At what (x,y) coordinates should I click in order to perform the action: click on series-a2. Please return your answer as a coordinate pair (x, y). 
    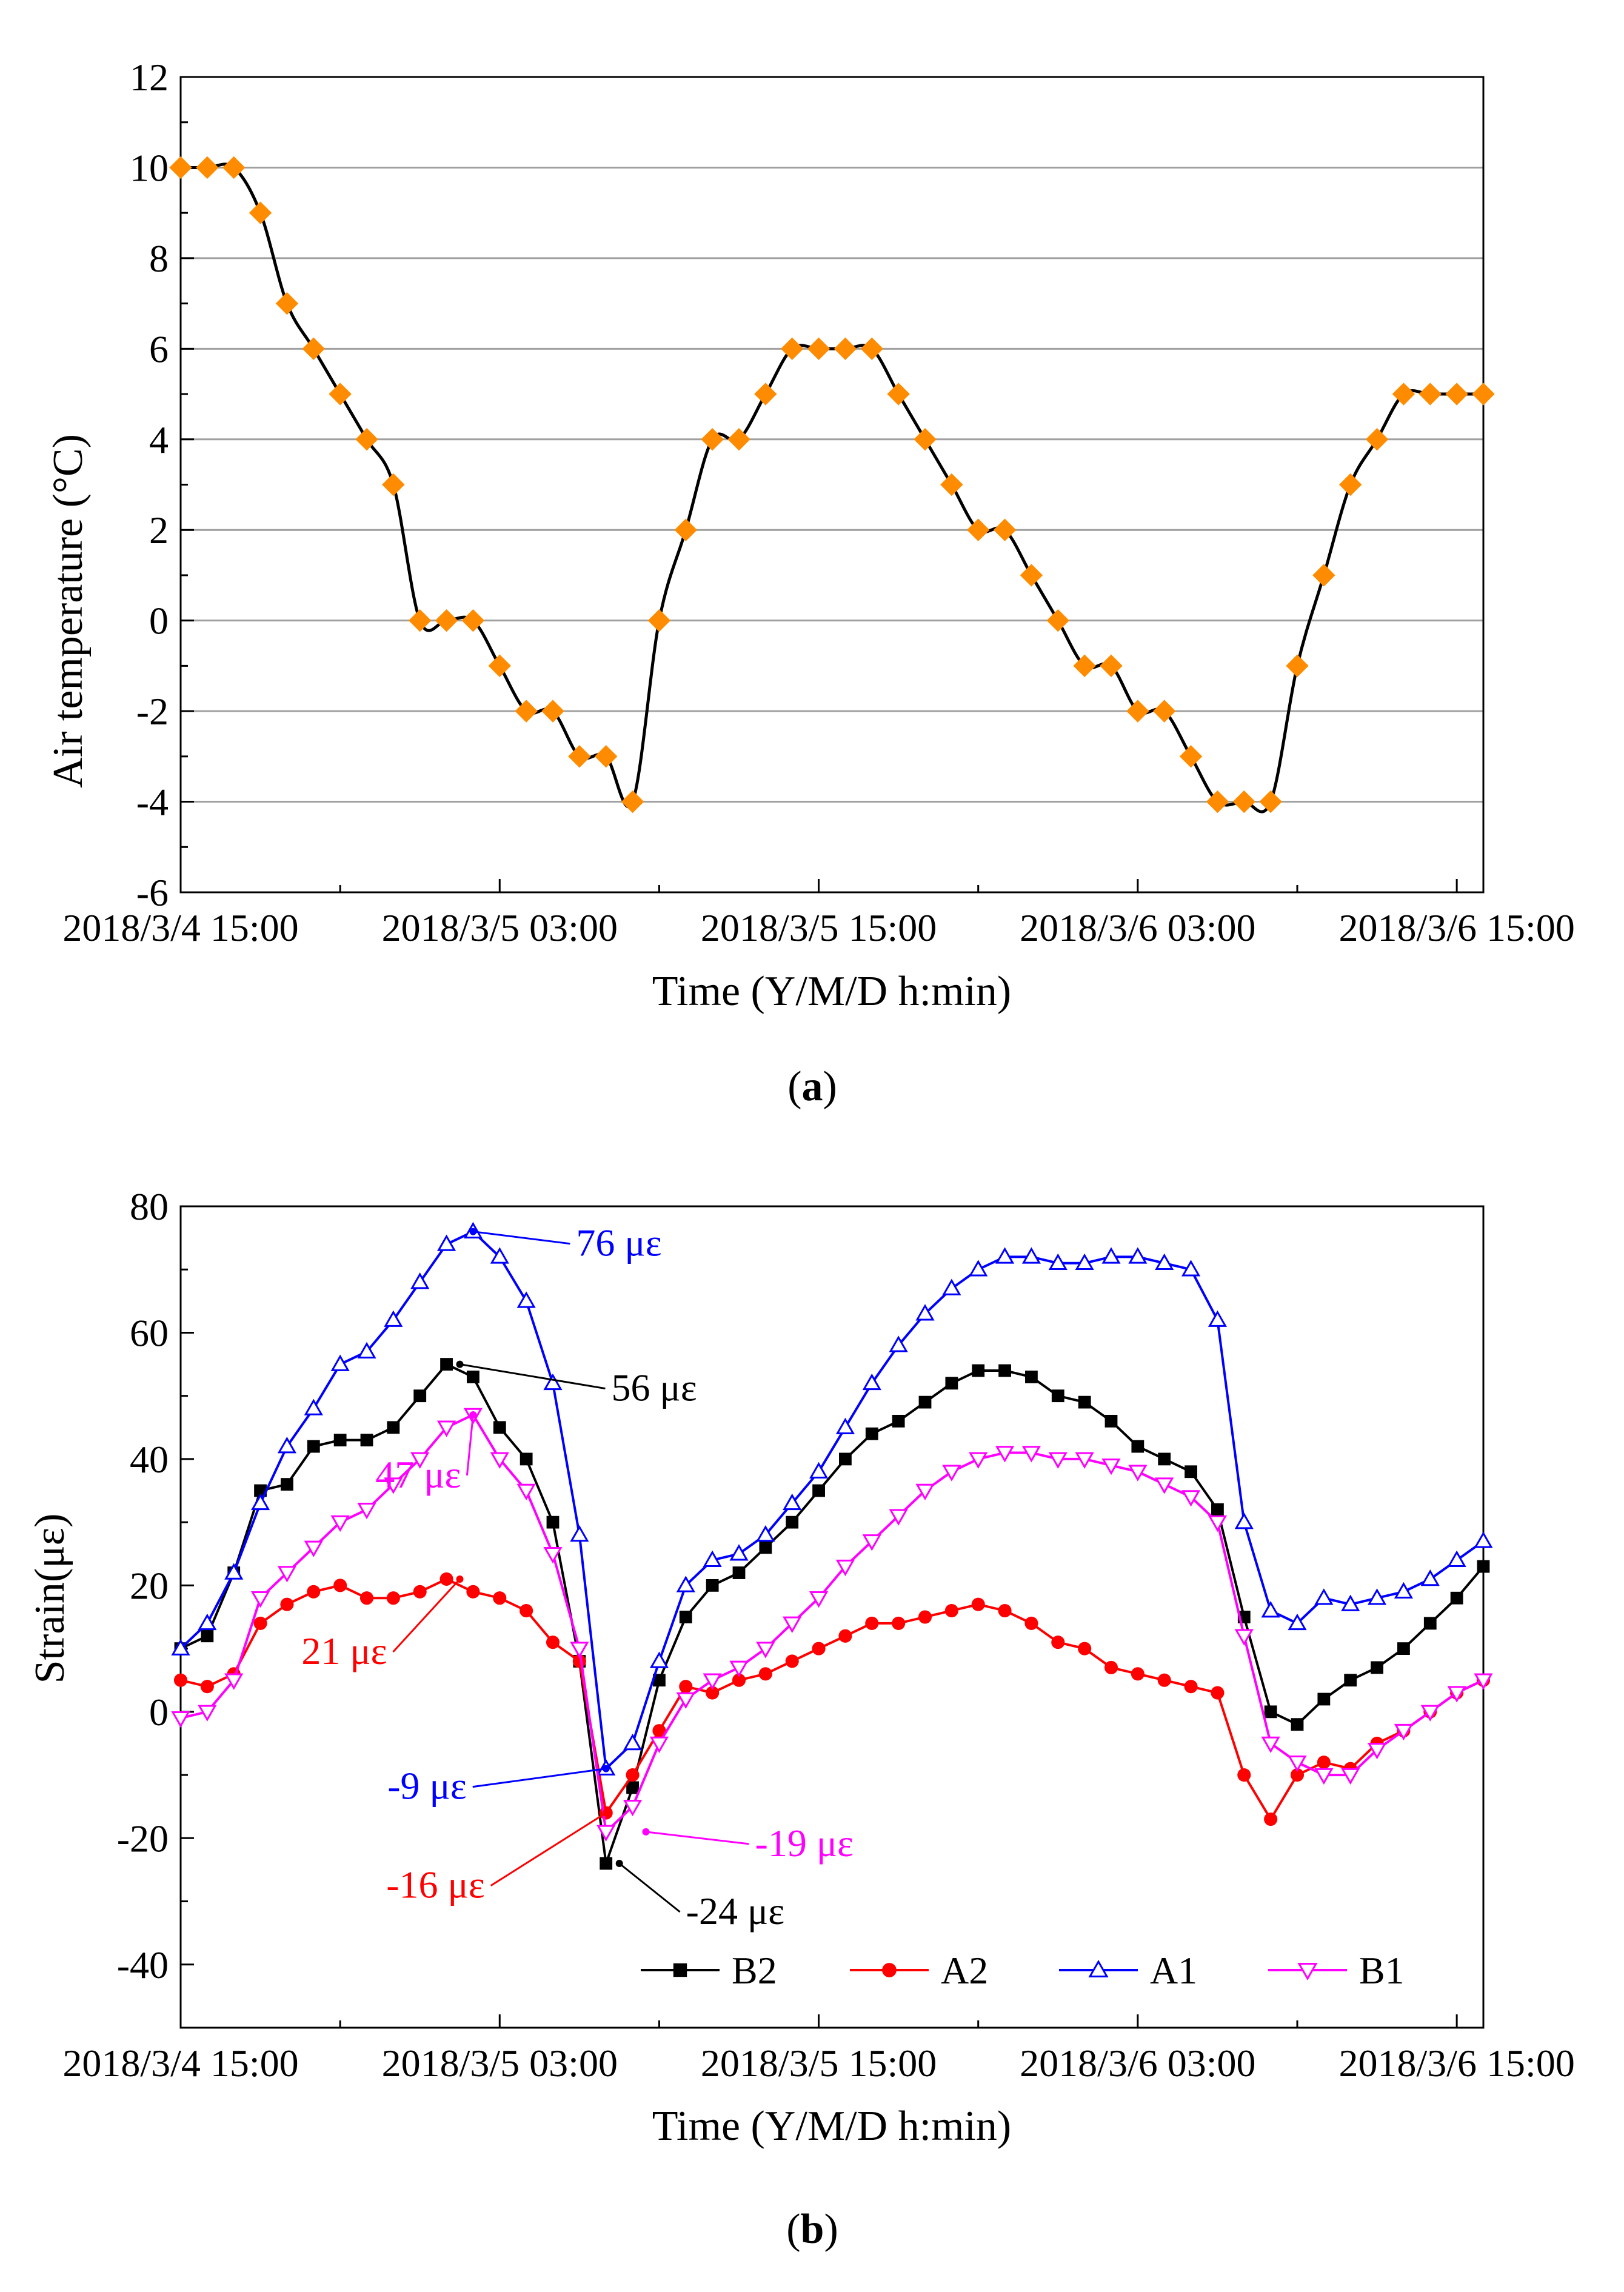
    Looking at the image, I should click on (832, 1699).